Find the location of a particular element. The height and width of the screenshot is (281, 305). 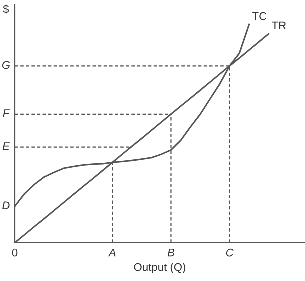

y-axis-title: $ is located at coordinates (6, 9).